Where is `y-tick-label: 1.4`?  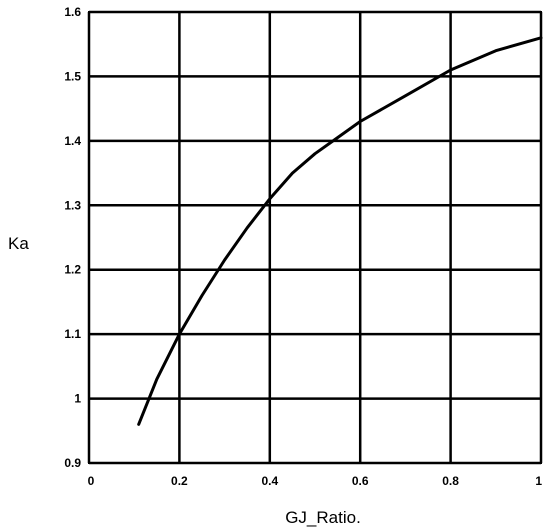
y-tick-label: 1.4 is located at coordinates (72, 141).